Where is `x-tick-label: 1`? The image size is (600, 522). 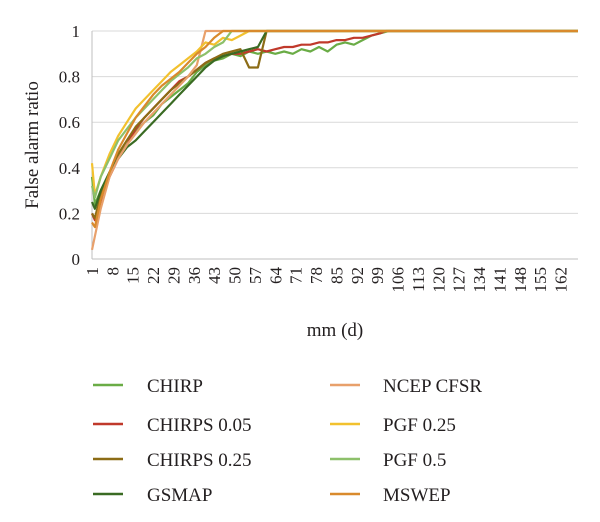 x-tick-label: 1 is located at coordinates (92, 271).